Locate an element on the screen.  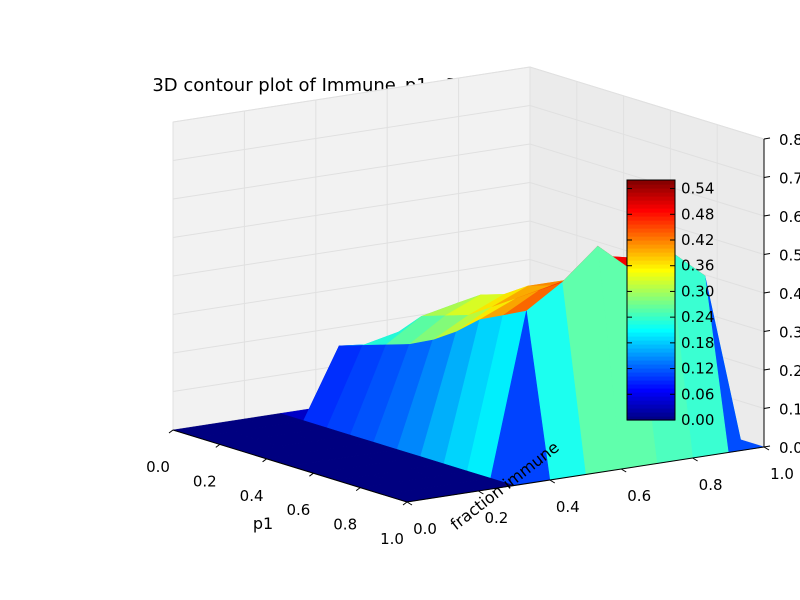
x-tick-label: 0.8 is located at coordinates (345, 525).